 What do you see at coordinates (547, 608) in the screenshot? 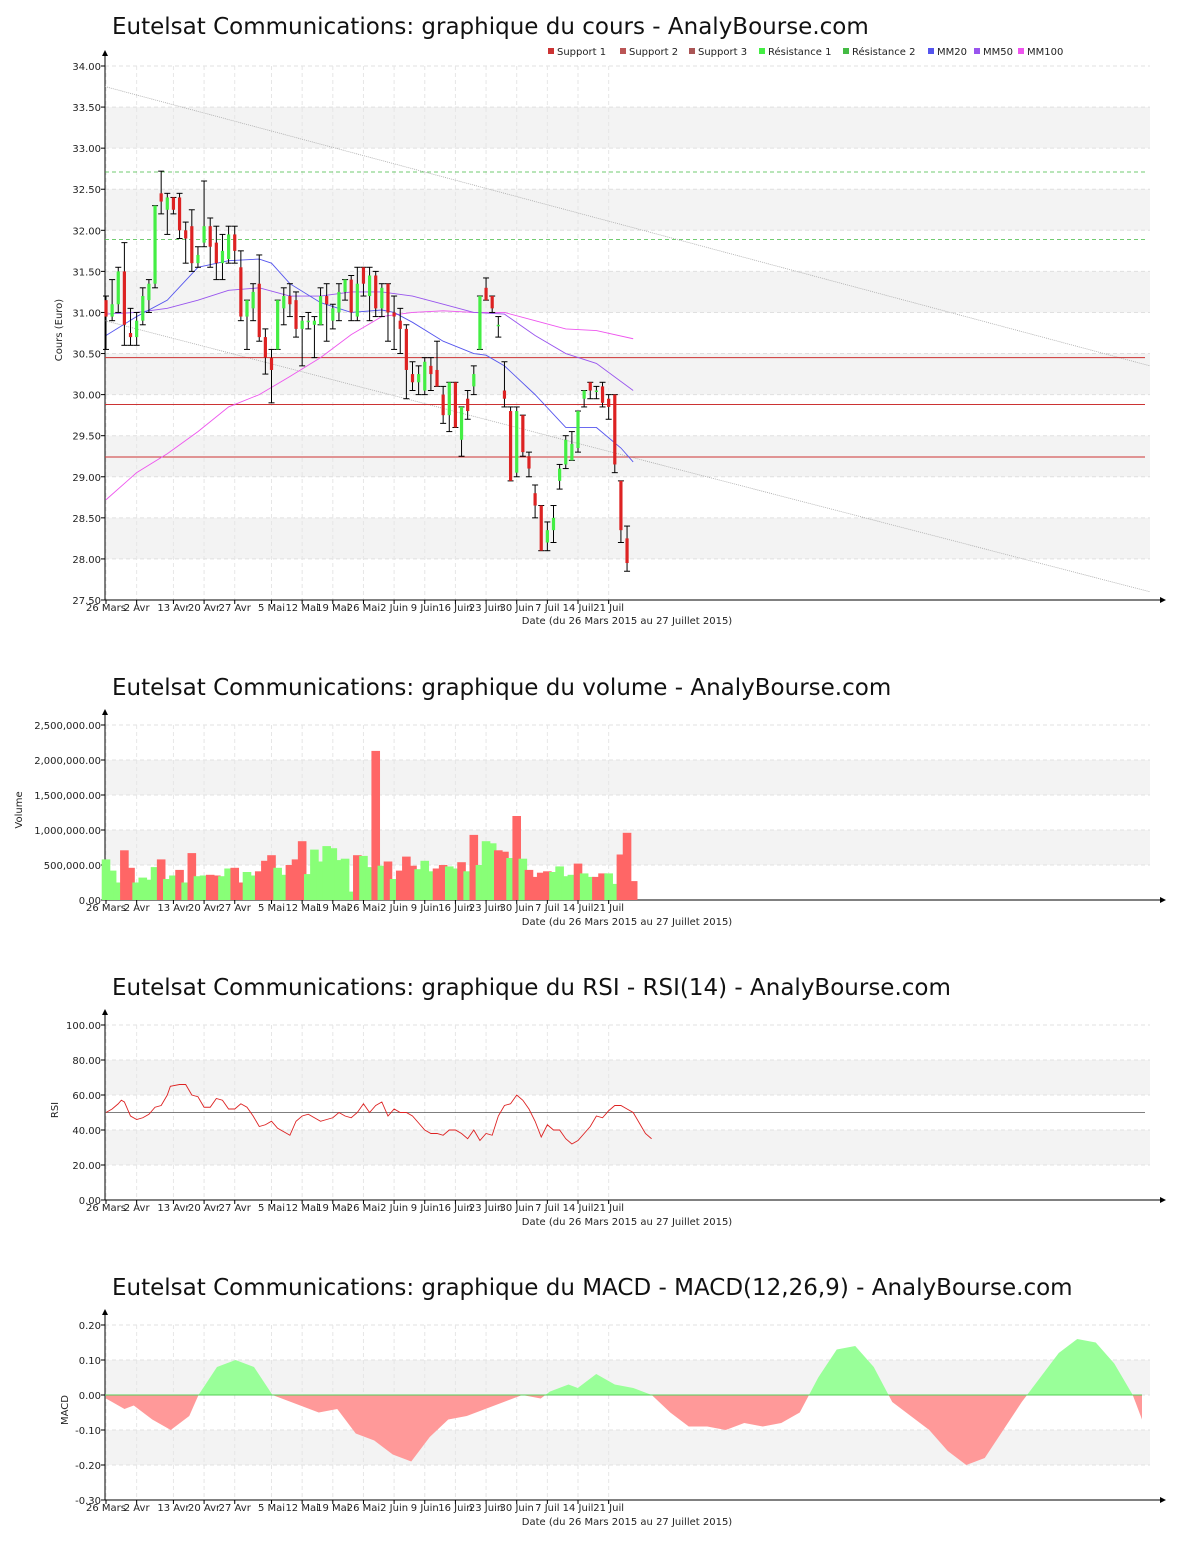
I see `price-xtick-label: 7 Juil` at bounding box center [547, 608].